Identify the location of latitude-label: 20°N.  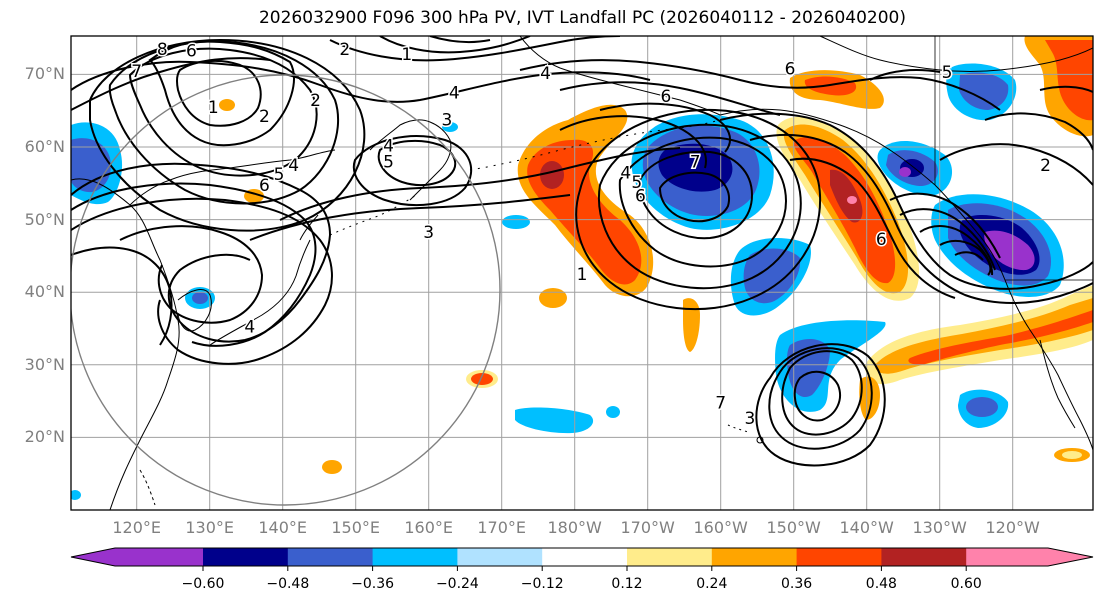
(44, 437).